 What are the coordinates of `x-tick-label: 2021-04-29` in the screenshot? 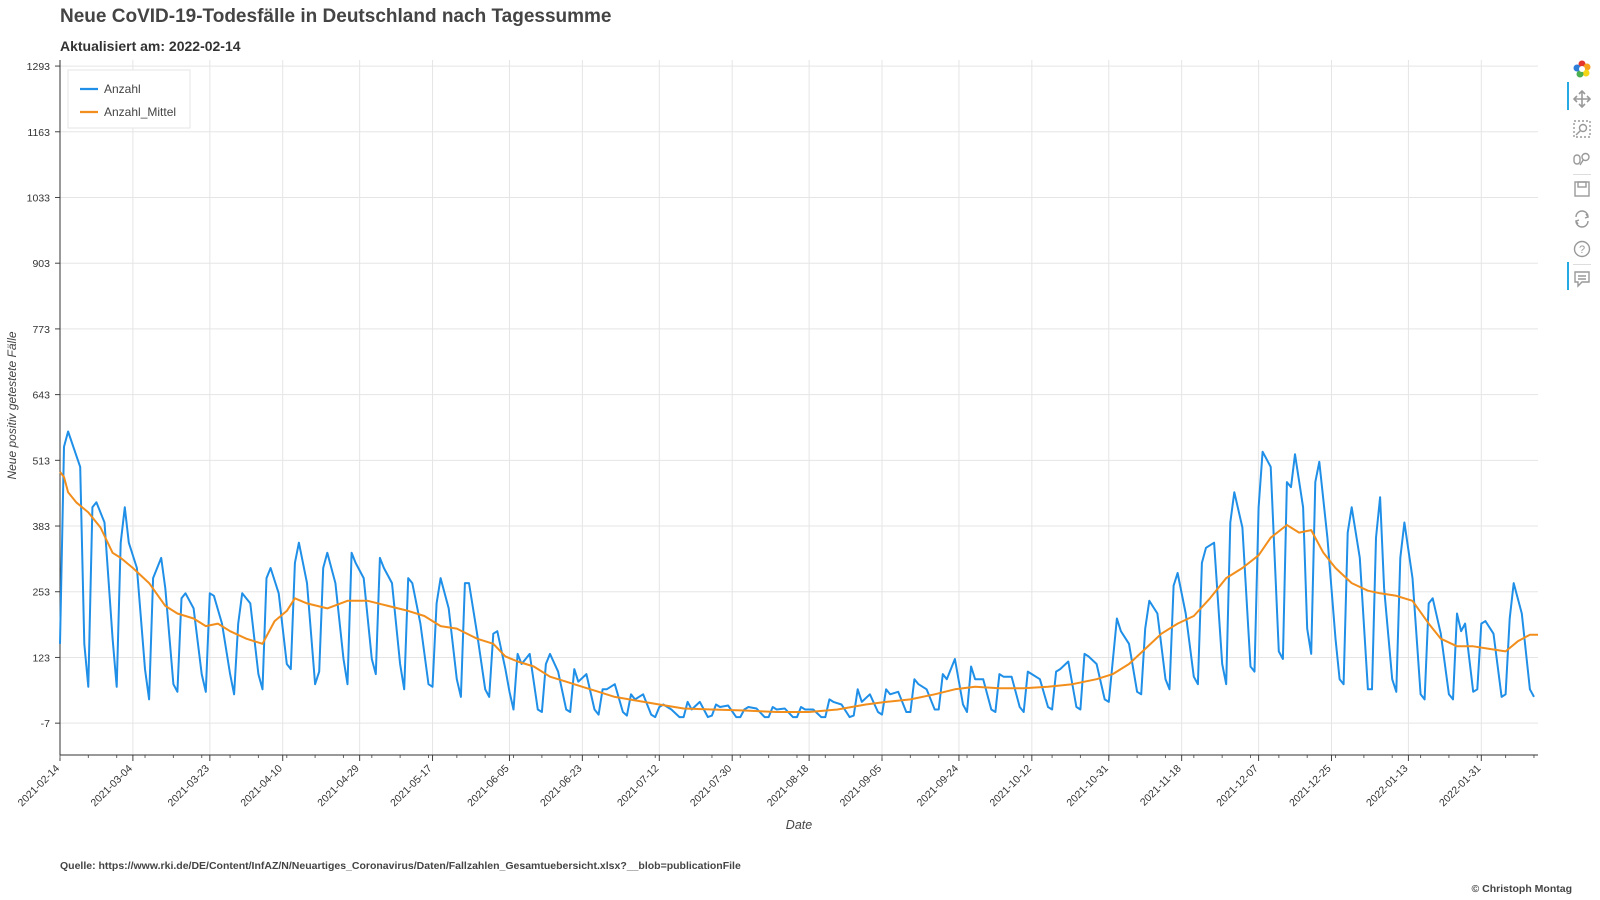 It's located at (338, 786).